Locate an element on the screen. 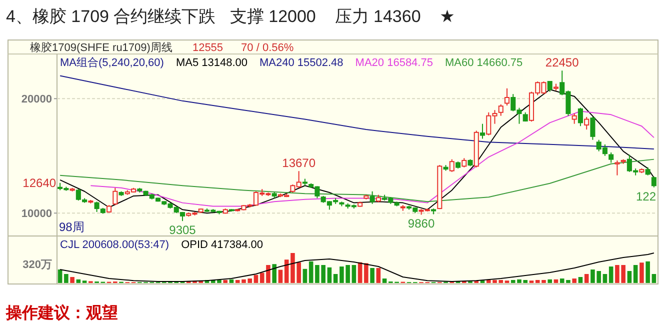 Image resolution: width=666 pixels, height=328 pixels. annotation: 9860 is located at coordinates (421, 223).